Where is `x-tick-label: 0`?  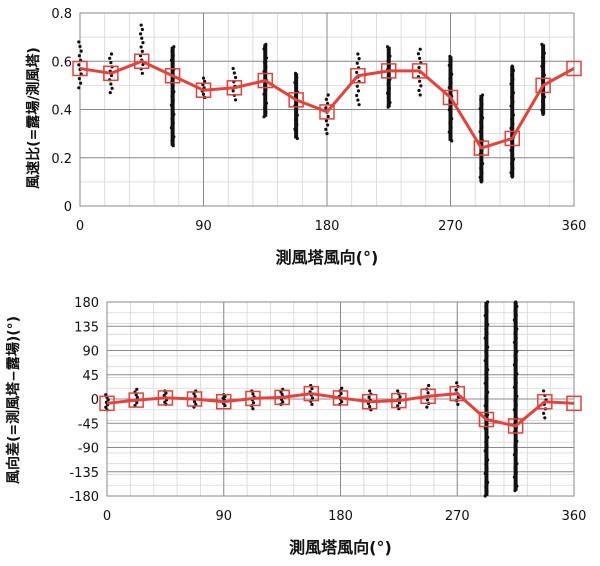 x-tick-label: 0 is located at coordinates (107, 516).